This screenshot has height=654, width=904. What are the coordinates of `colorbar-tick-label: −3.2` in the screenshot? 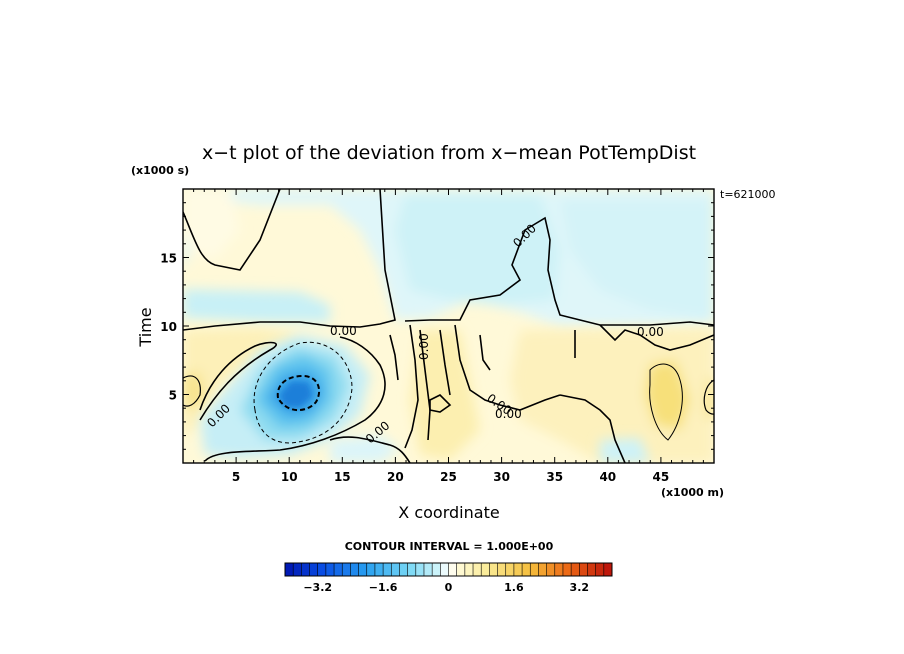 It's located at (317, 587).